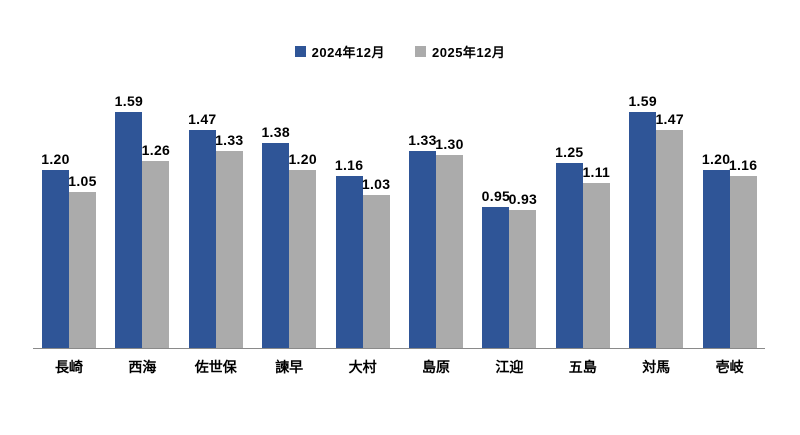 The height and width of the screenshot is (435, 800). What do you see at coordinates (670, 239) in the screenshot?
I see `bar-2025年12月-対馬` at bounding box center [670, 239].